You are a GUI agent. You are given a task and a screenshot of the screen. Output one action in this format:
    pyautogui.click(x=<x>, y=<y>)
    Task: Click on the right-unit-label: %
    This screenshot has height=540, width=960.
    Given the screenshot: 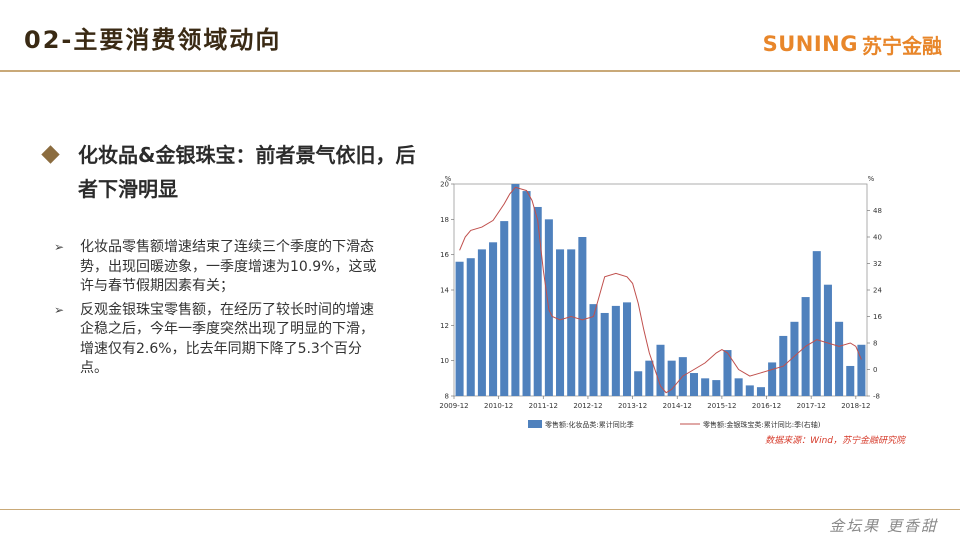 What is the action you would take?
    pyautogui.click(x=871, y=179)
    